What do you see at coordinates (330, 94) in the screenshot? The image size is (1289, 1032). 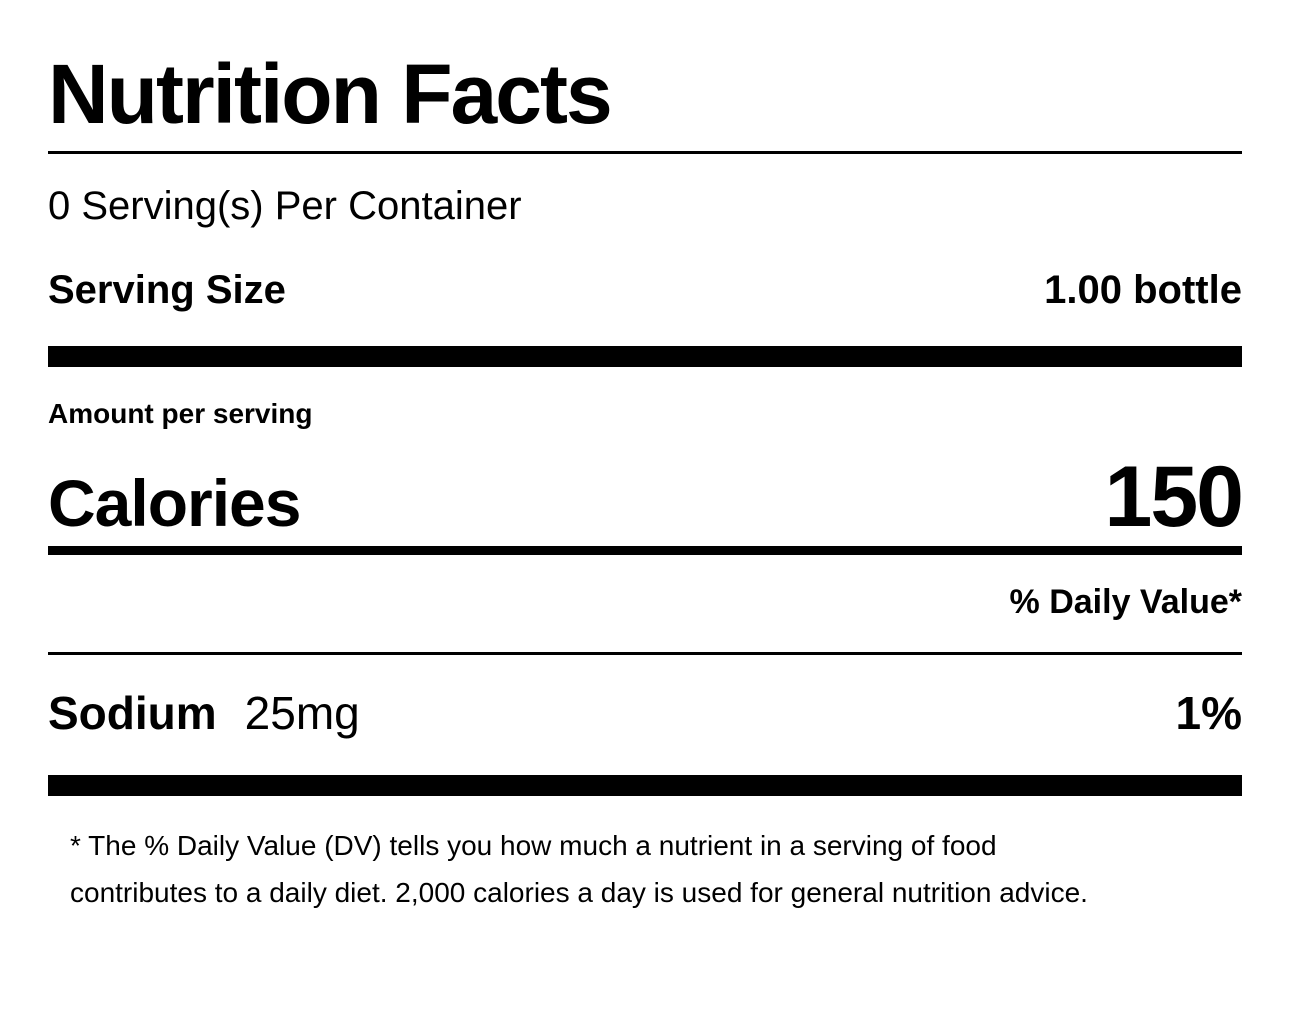 I see `nutrition-facts-title: Nutrition Facts` at bounding box center [330, 94].